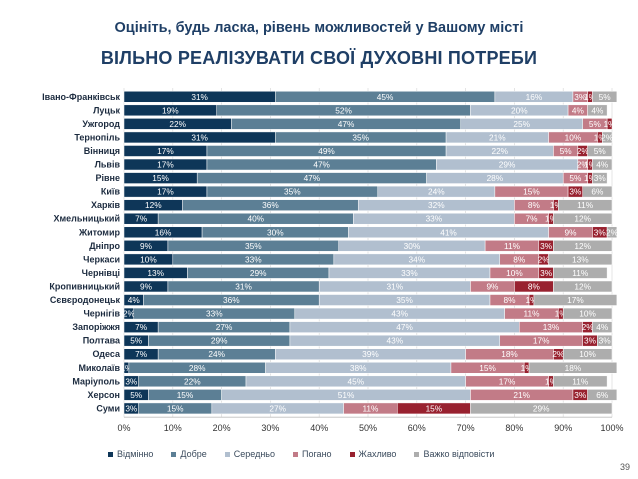 This screenshot has width=638, height=479. What do you see at coordinates (104, 246) in the screenshot?
I see `category-label: Дніпро` at bounding box center [104, 246].